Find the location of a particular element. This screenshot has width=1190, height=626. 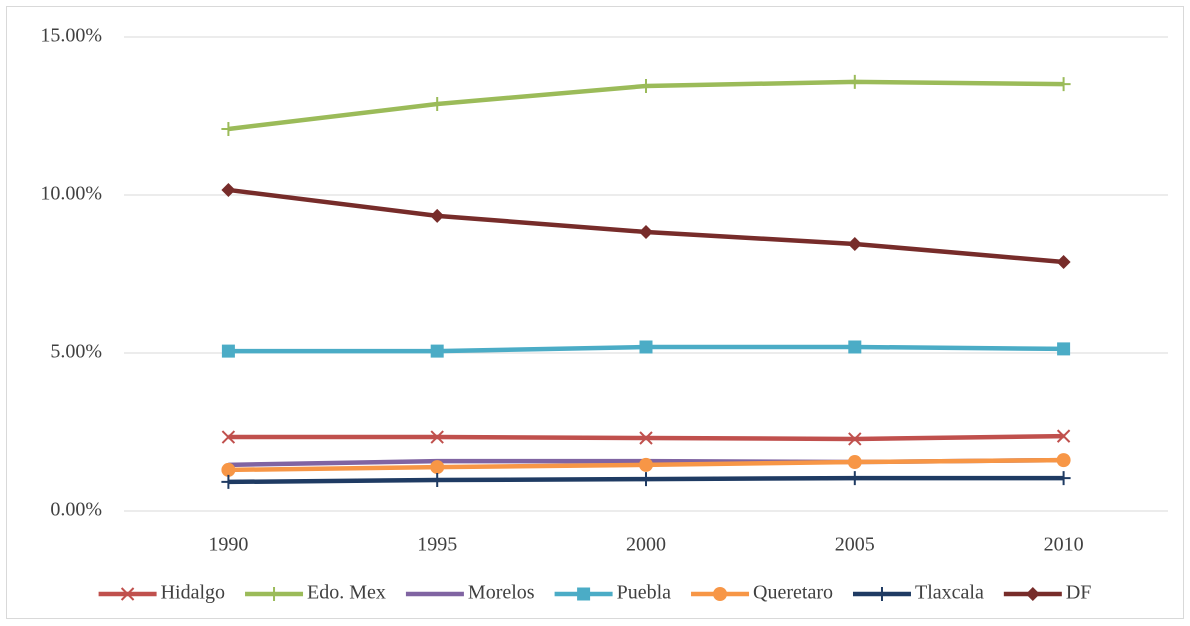

legend-label: Tlaxcala is located at coordinates (949, 593).